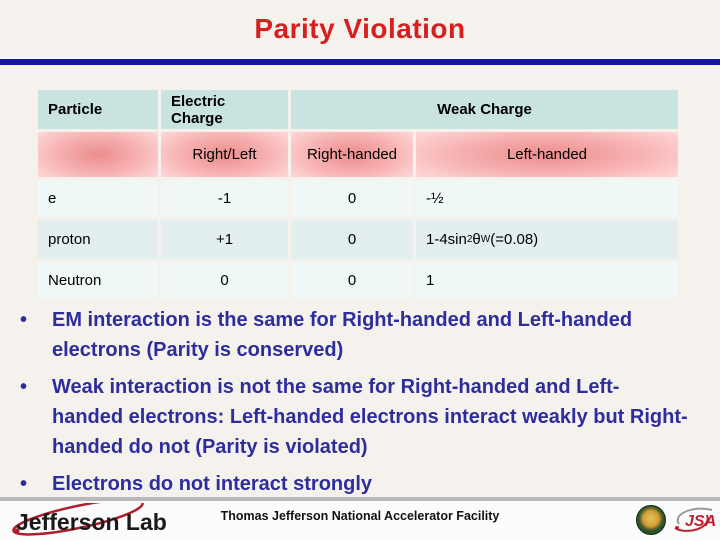  I want to click on table-row-proton-weak-right: 0, so click(352, 239).